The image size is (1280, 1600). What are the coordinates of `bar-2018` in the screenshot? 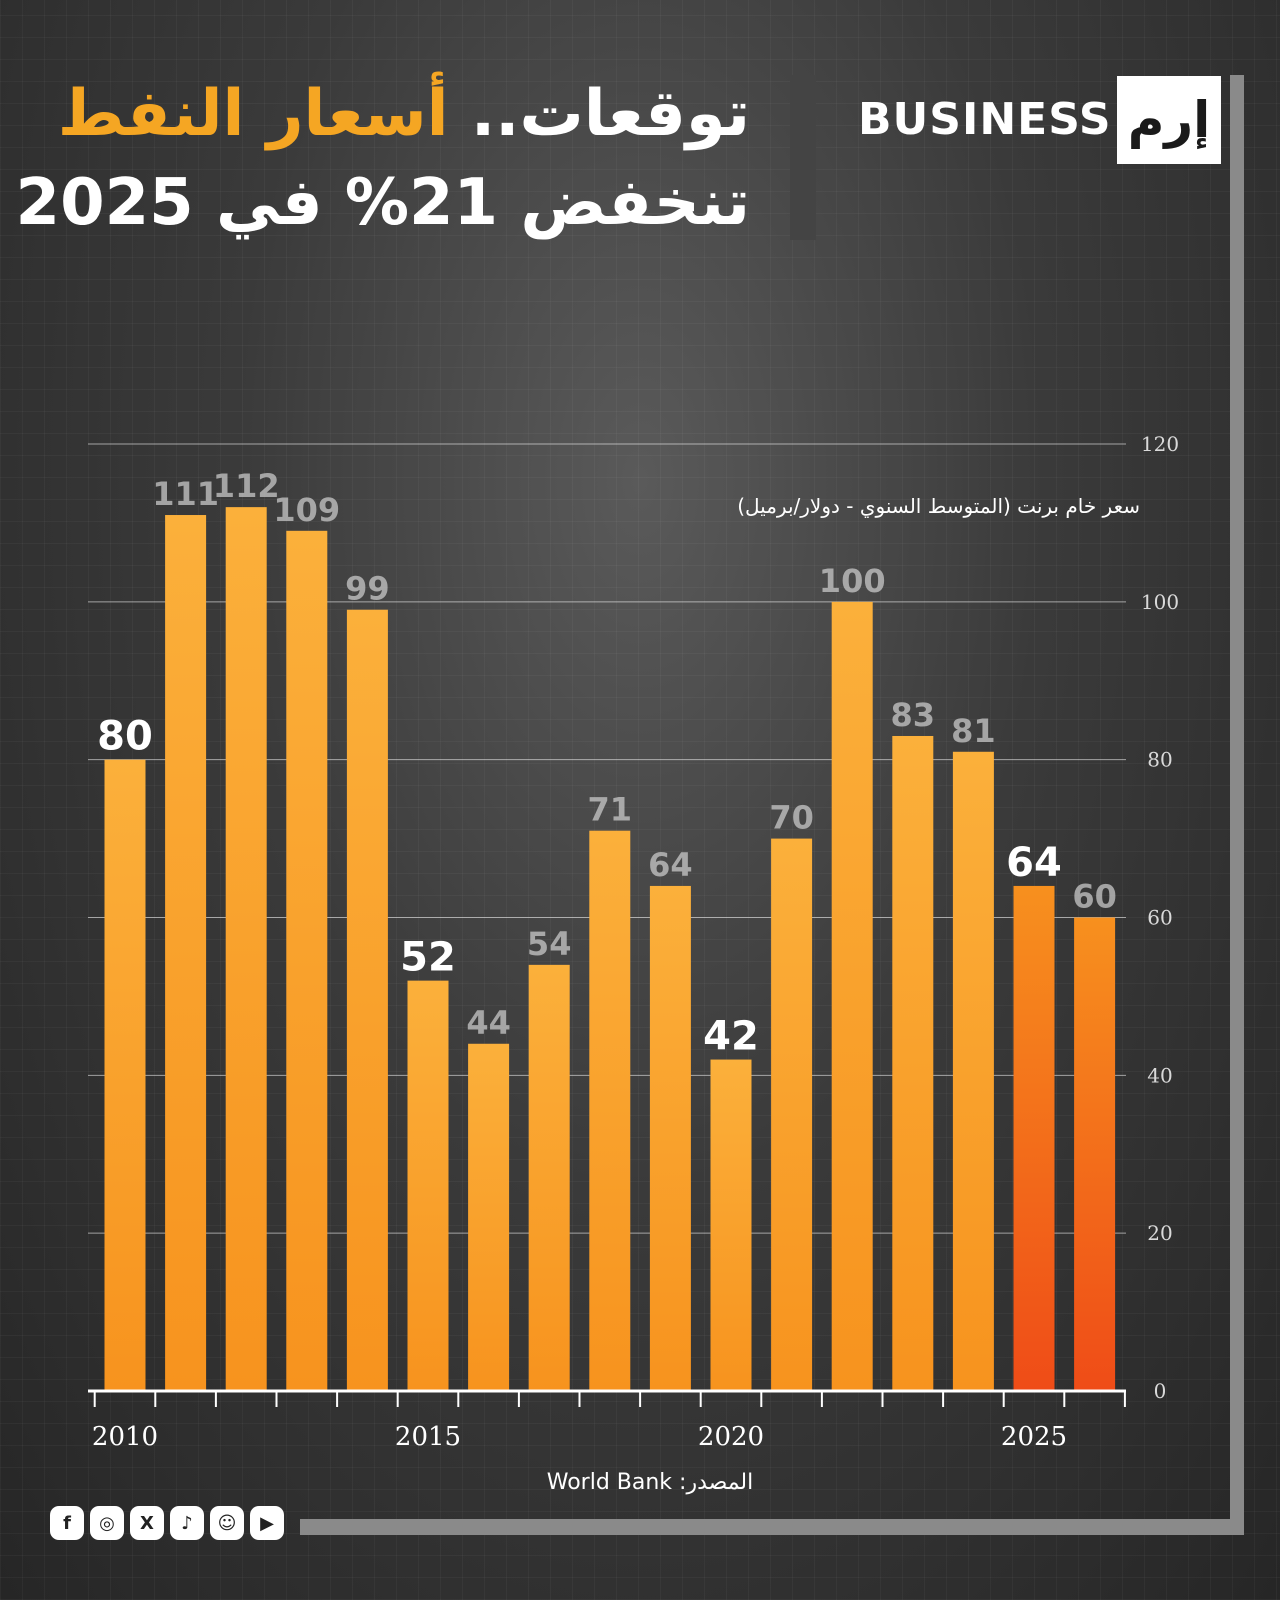 It's located at (610, 1110).